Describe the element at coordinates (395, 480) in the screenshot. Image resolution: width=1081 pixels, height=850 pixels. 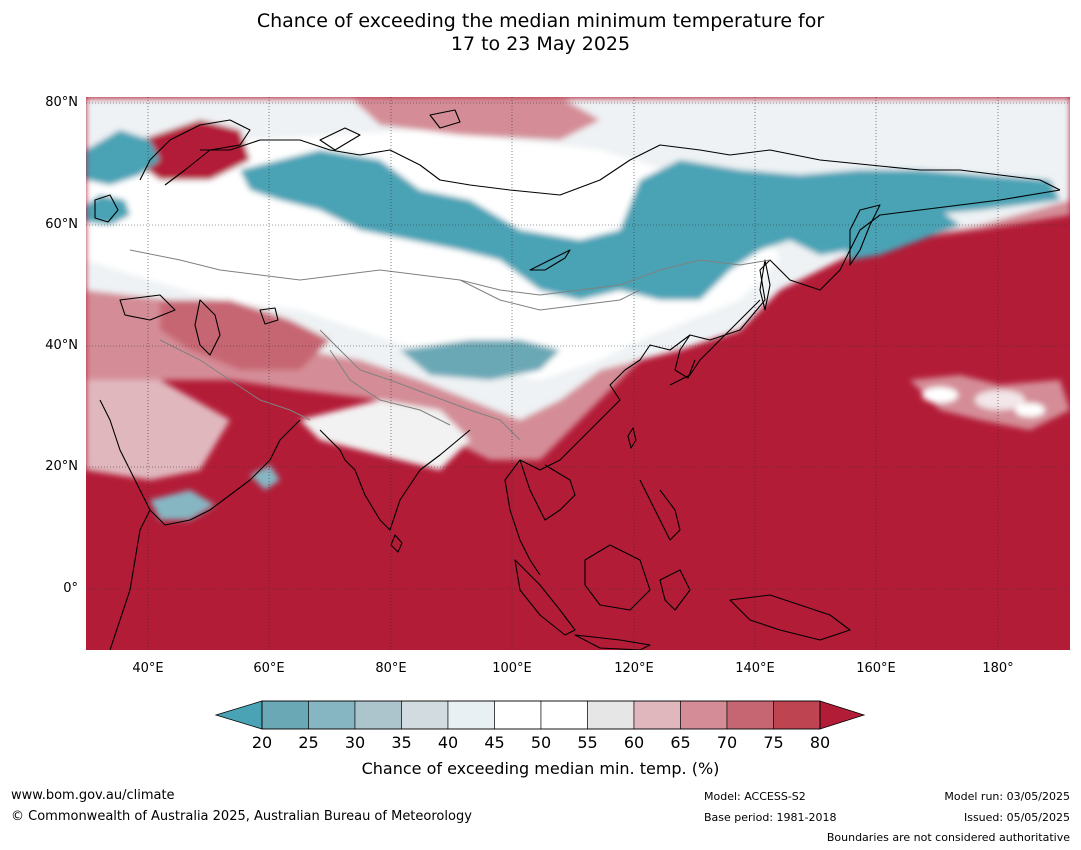
I see `coastline-india` at that location.